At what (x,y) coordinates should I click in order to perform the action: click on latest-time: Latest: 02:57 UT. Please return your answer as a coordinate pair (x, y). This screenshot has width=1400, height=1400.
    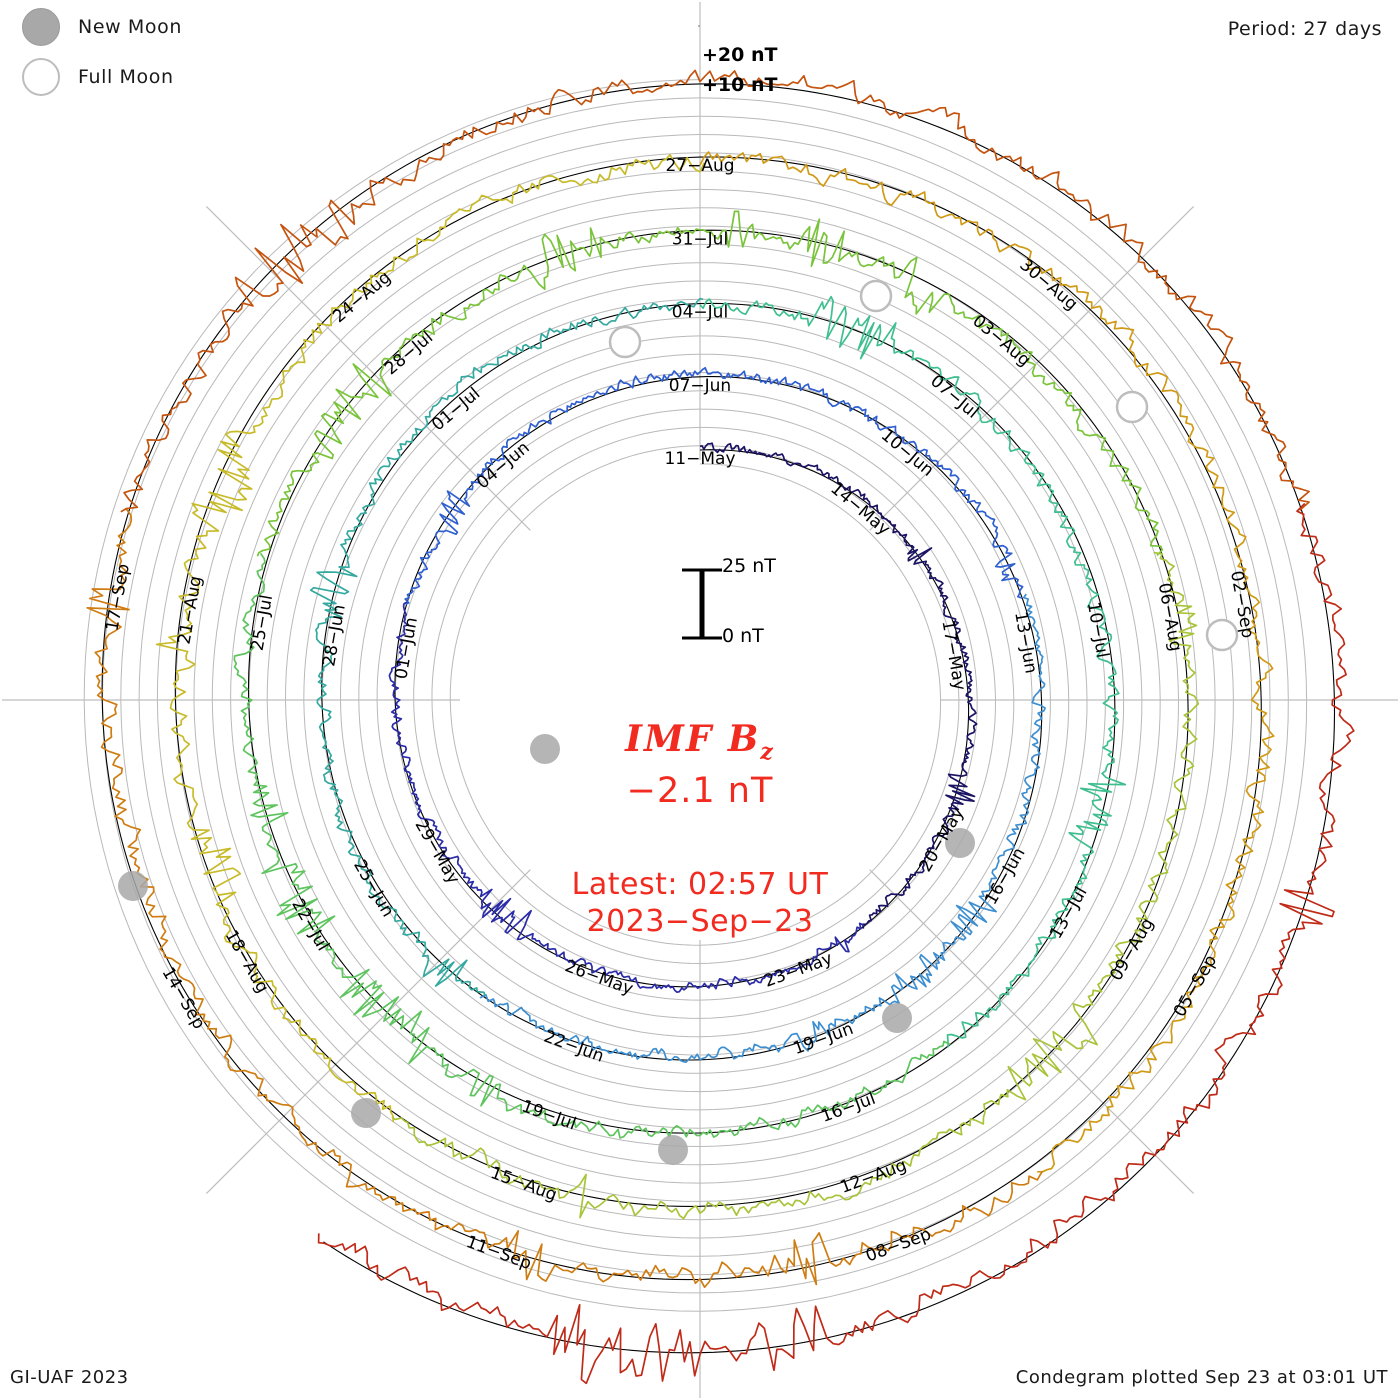
    Looking at the image, I should click on (700, 885).